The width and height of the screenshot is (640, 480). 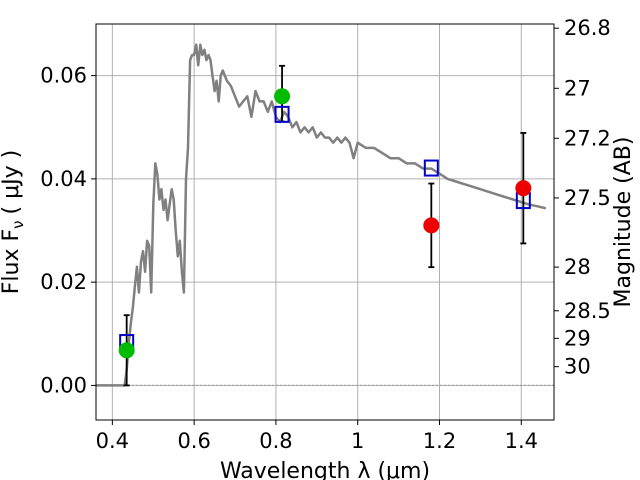 What do you see at coordinates (587, 28) in the screenshot?
I see `magnitude-tick-label: 26.8` at bounding box center [587, 28].